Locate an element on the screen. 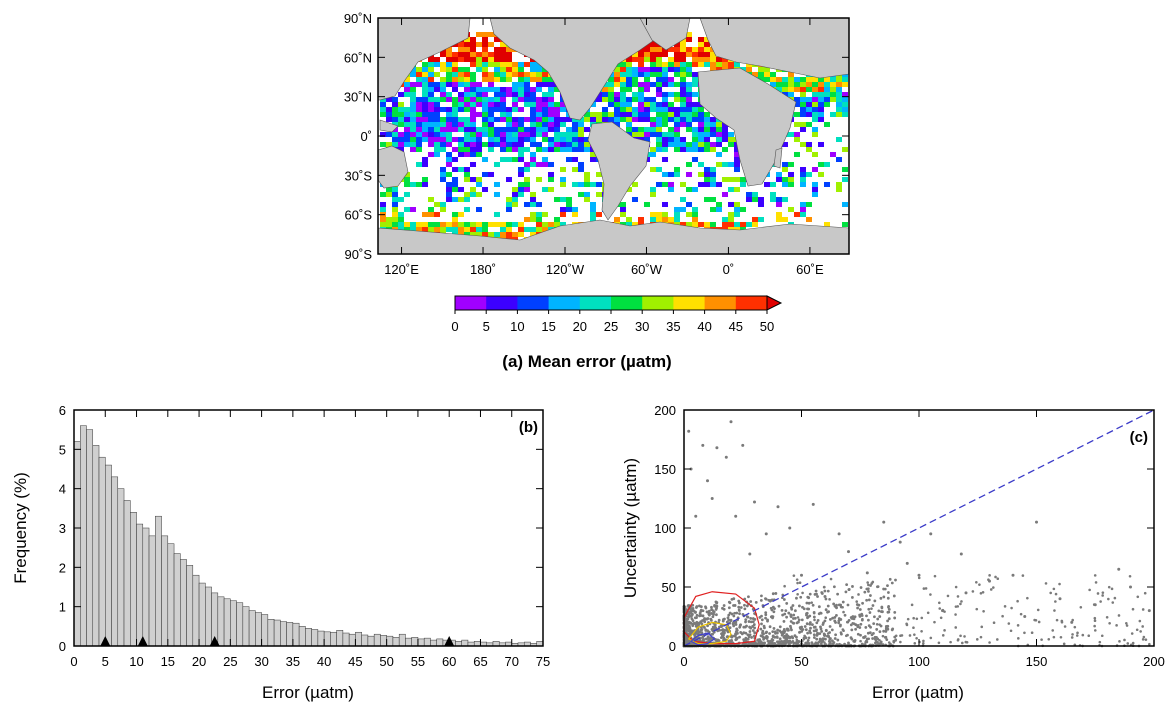  australia-land is located at coordinates (393, 167).